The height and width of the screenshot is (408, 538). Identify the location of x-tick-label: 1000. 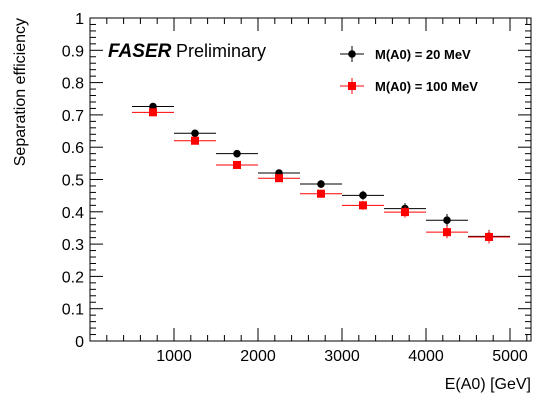
(174, 356).